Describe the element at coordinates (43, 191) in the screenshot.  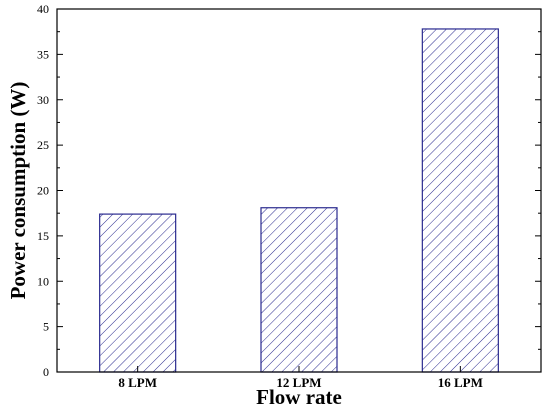
I see `y-tick-label: 20` at that location.